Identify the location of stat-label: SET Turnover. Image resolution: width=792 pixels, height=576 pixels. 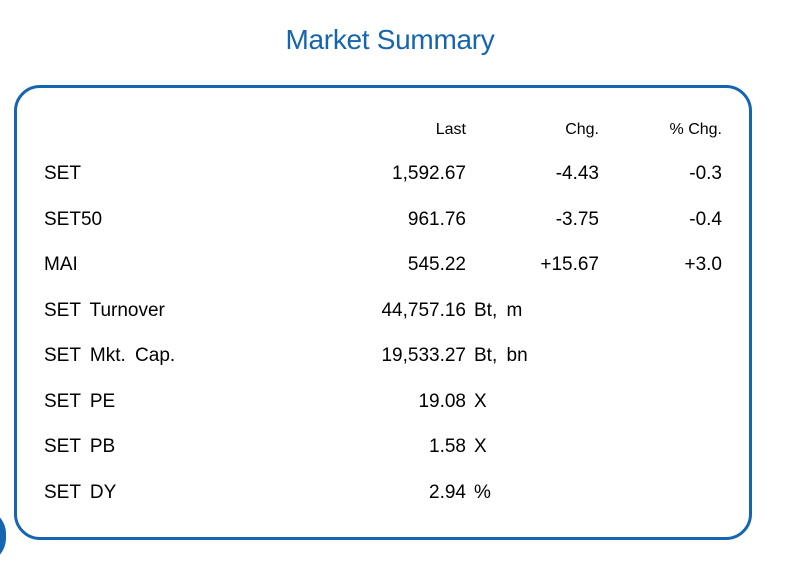
(104, 310).